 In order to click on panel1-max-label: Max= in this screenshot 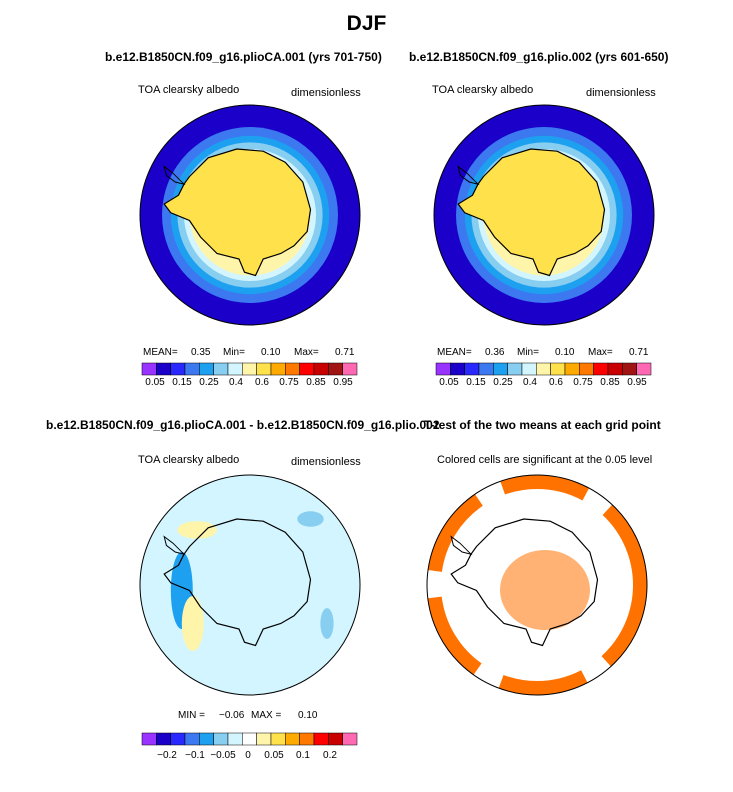, I will do `click(306, 352)`.